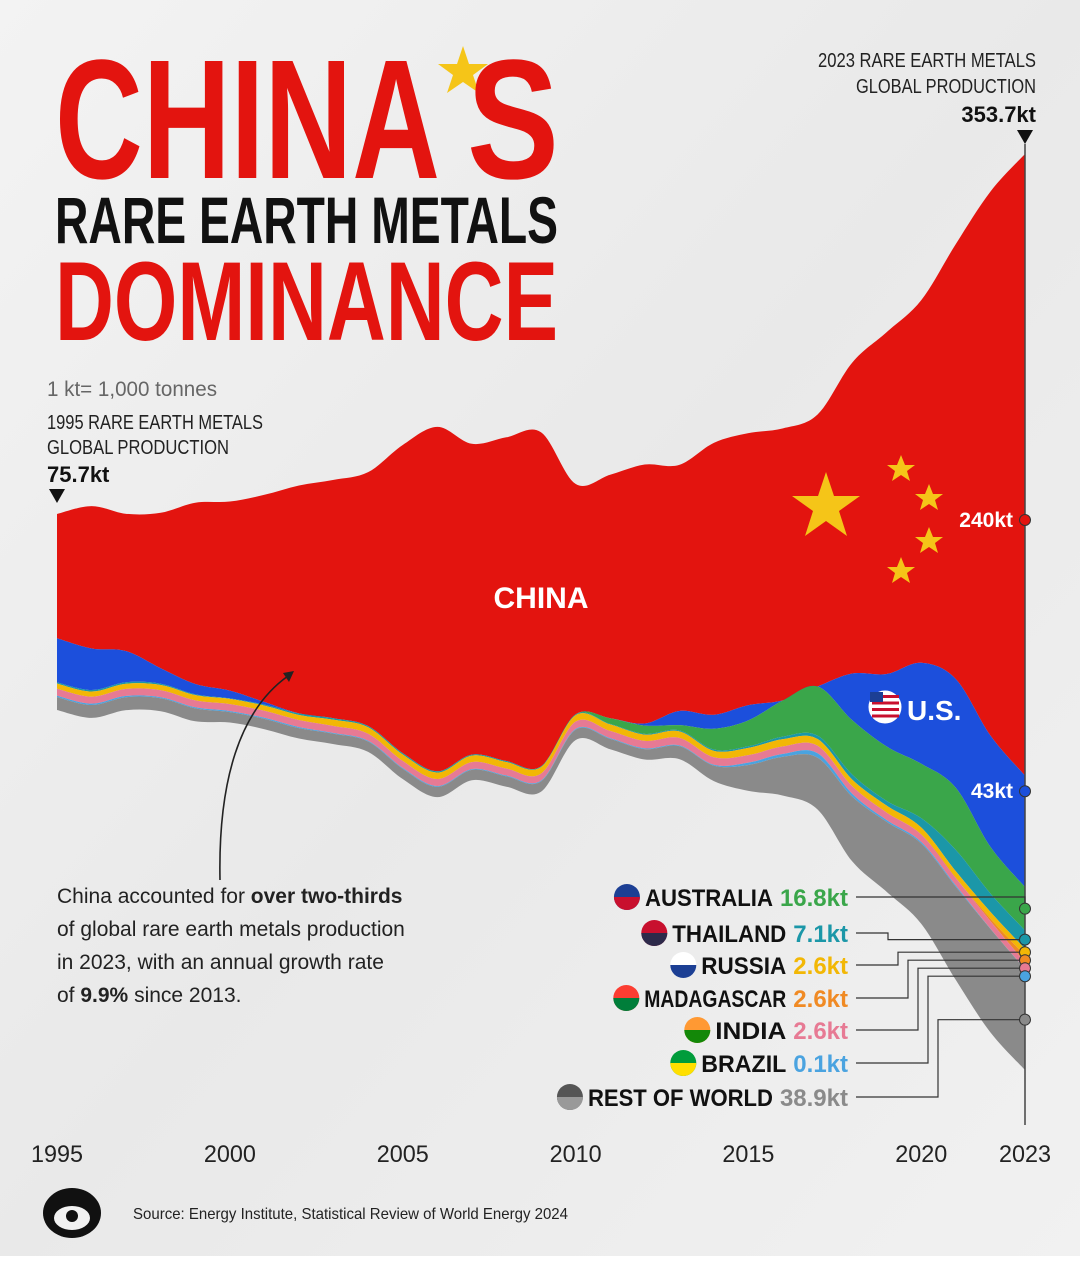 The height and width of the screenshot is (1261, 1080). I want to click on legend-label: MADAGASCAR, so click(715, 999).